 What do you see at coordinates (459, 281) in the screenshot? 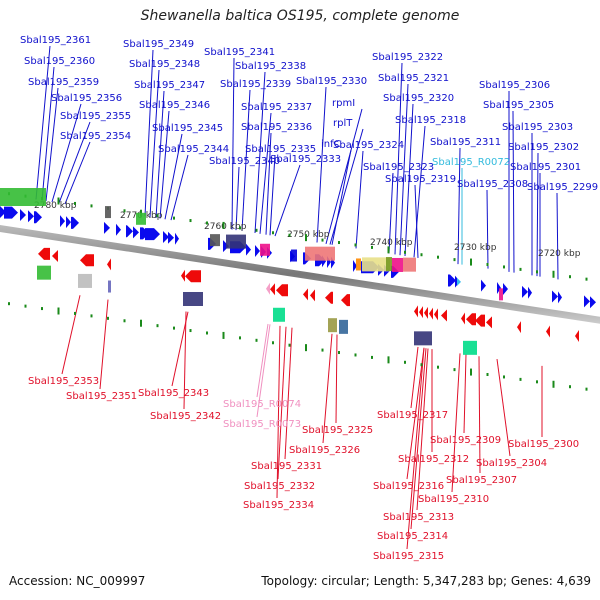
I see `trna-forward-feature` at bounding box center [459, 281].